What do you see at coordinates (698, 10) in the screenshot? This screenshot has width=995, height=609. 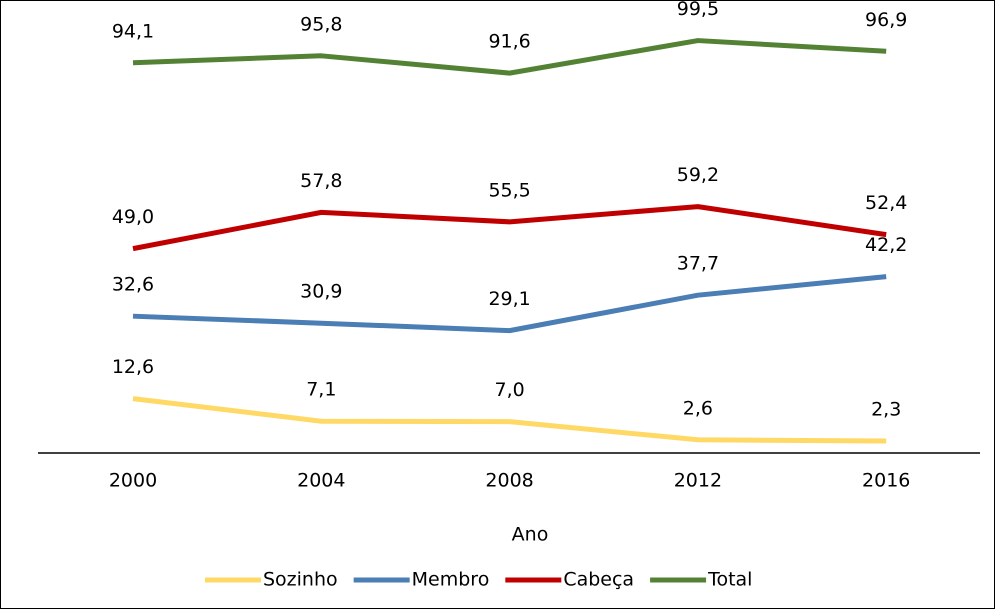 I see `data-label: 99,5` at bounding box center [698, 10].